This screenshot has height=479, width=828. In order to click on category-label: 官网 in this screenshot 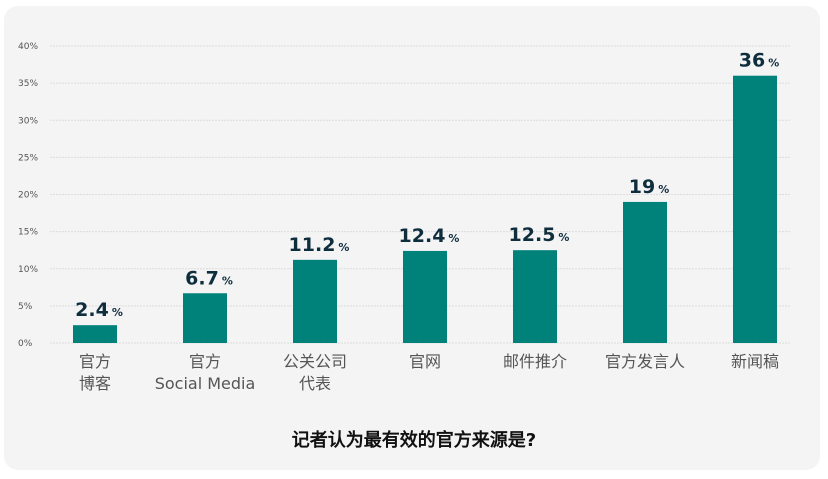, I will do `click(425, 361)`.